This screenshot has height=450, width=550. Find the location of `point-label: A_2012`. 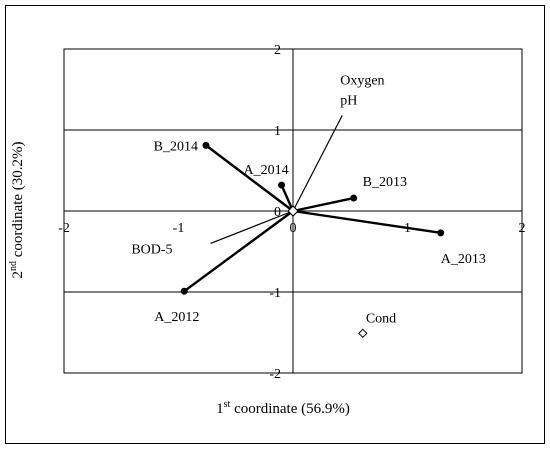

point-label: A_2012 is located at coordinates (176, 317).